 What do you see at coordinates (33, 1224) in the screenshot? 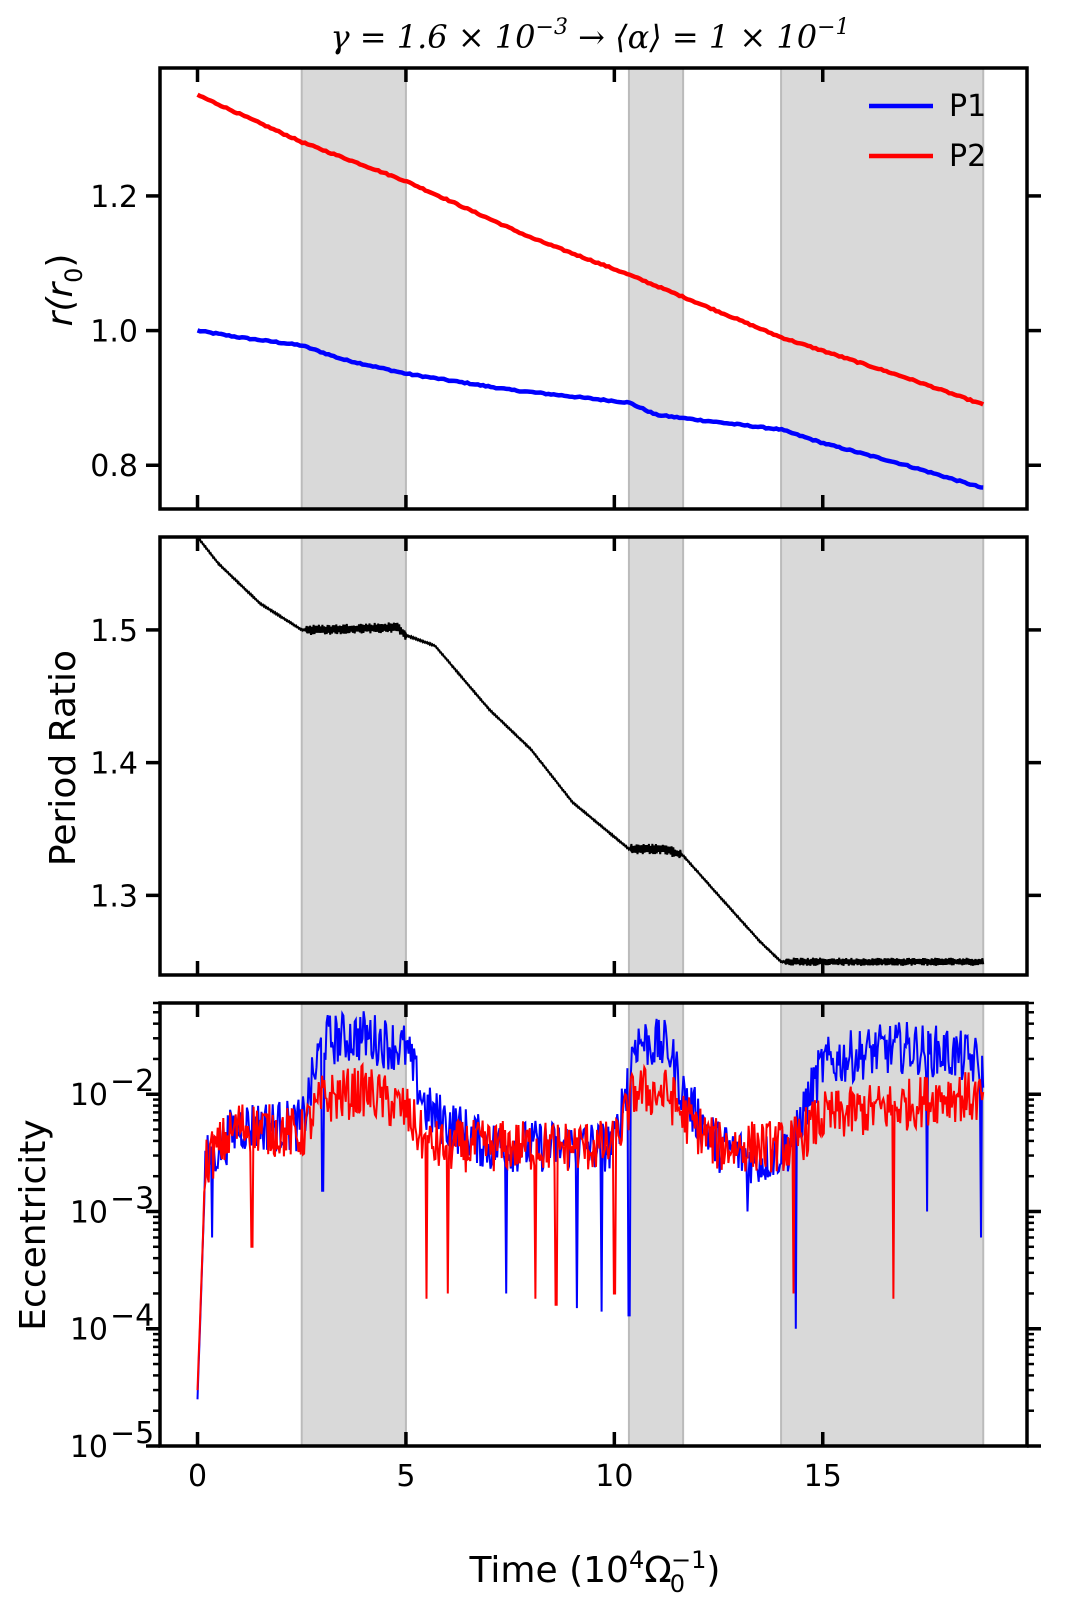
I see `eccentricity-ylabel: Eccentricity` at bounding box center [33, 1224].